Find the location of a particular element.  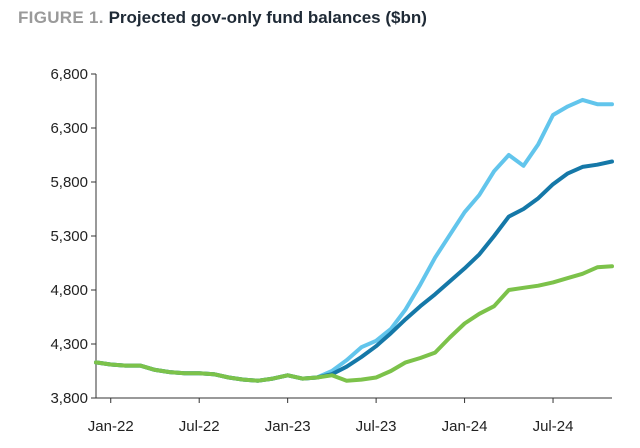

y-tick-label: 5,300 is located at coordinates (69, 236).